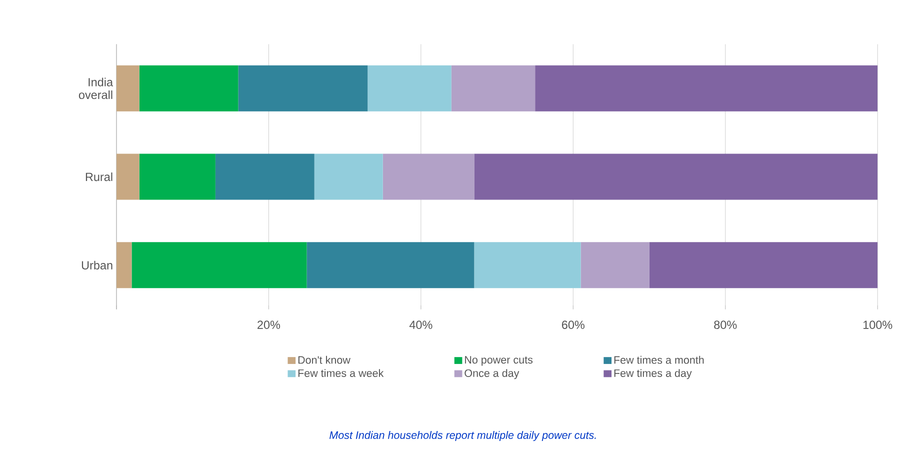 Image resolution: width=910 pixels, height=464 pixels. What do you see at coordinates (573, 325) in the screenshot?
I see `x-tick-label: 60%` at bounding box center [573, 325].